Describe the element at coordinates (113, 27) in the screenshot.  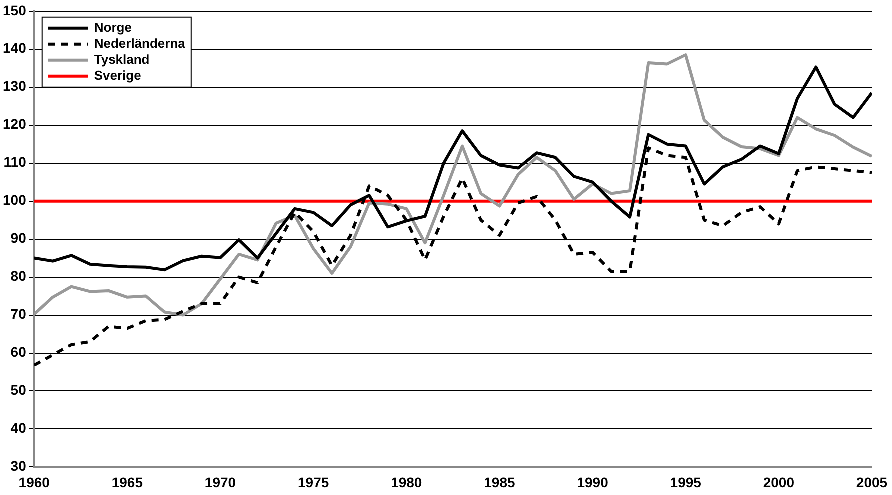
I see `legend-label: Norge` at that location.